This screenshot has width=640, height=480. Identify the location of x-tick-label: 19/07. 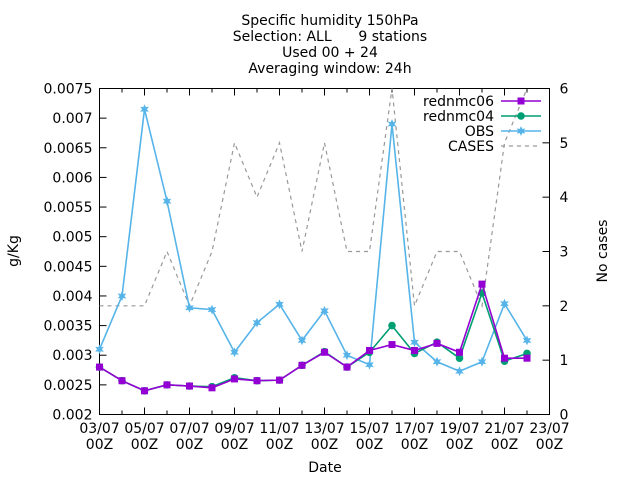
(459, 429).